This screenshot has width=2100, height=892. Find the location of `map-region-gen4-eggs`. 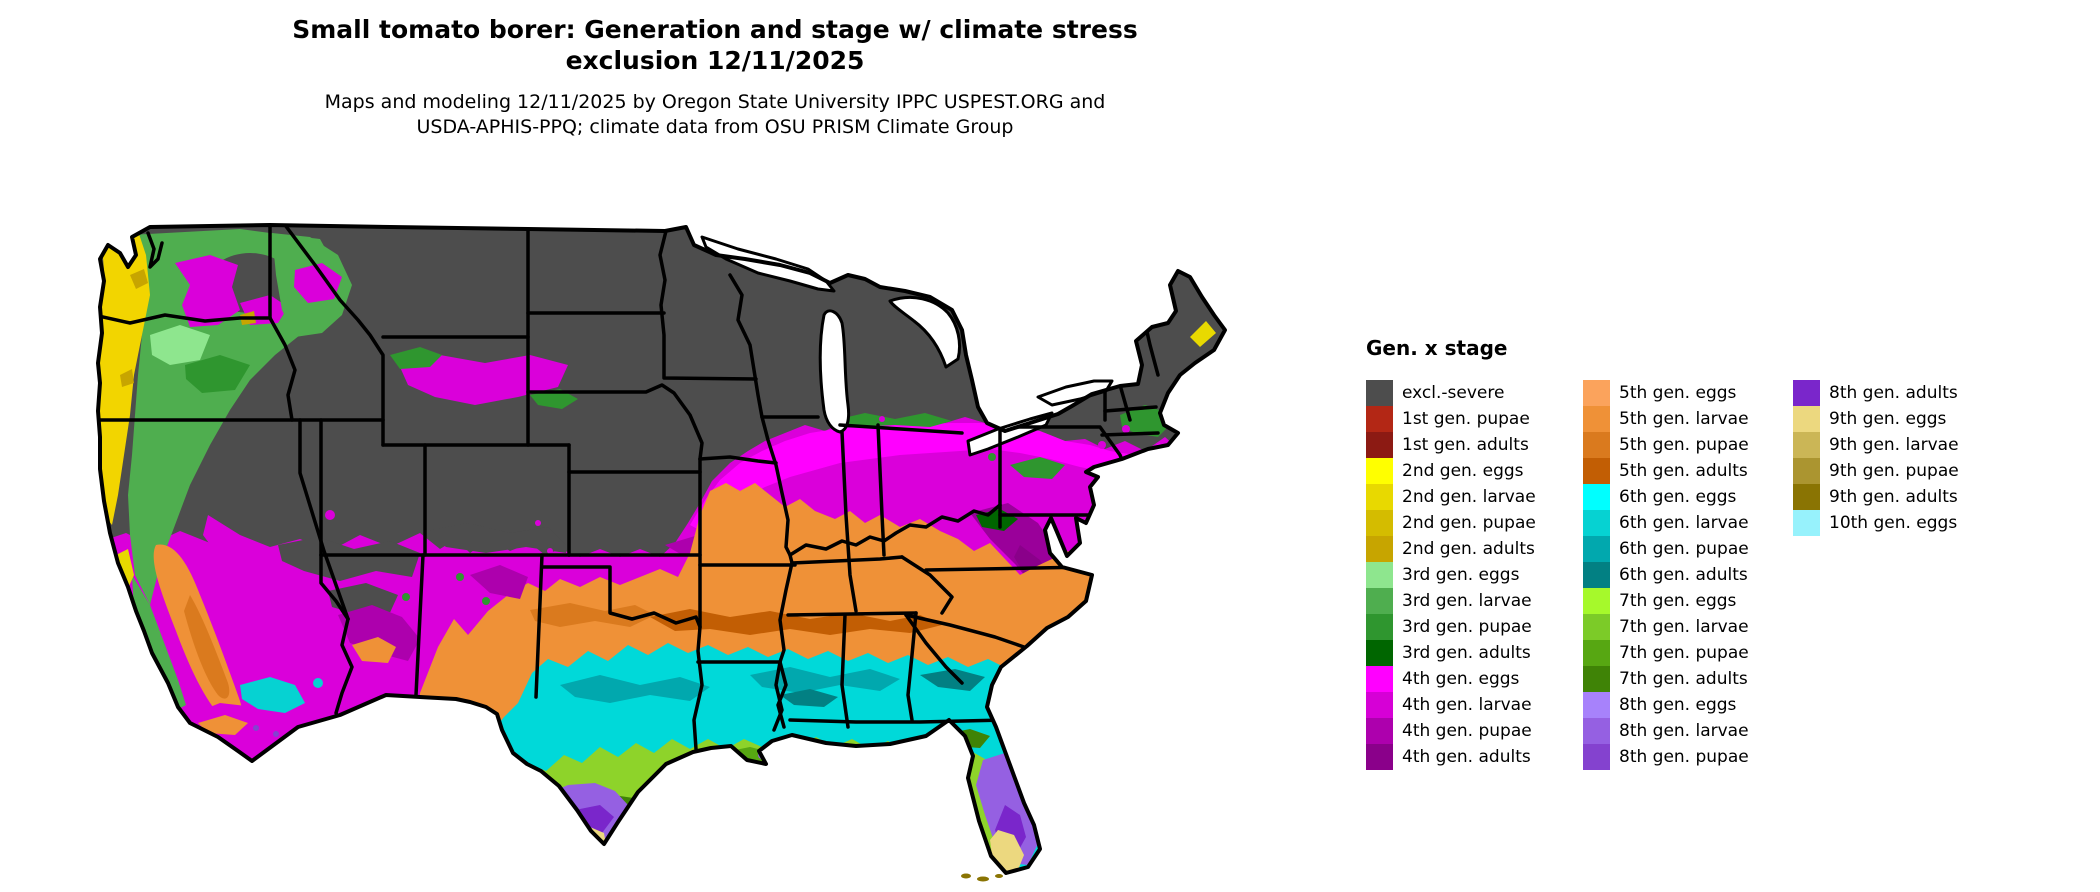

map-region-gen4-eggs is located at coordinates (930, 478).